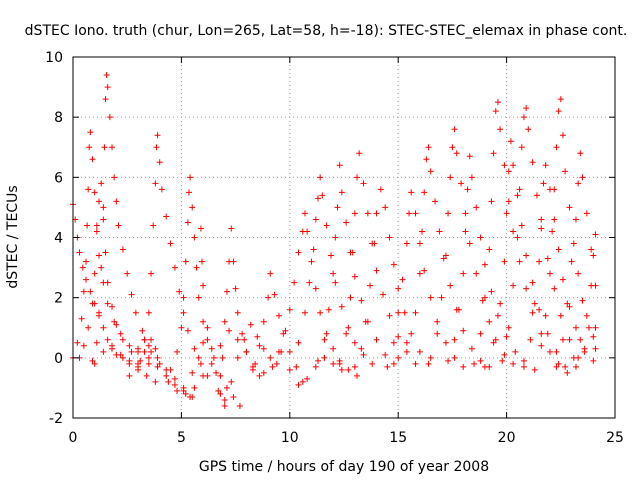 The height and width of the screenshot is (480, 640). I want to click on x-axis-label: GPS time / hours of day 190 of year 2008, so click(344, 467).